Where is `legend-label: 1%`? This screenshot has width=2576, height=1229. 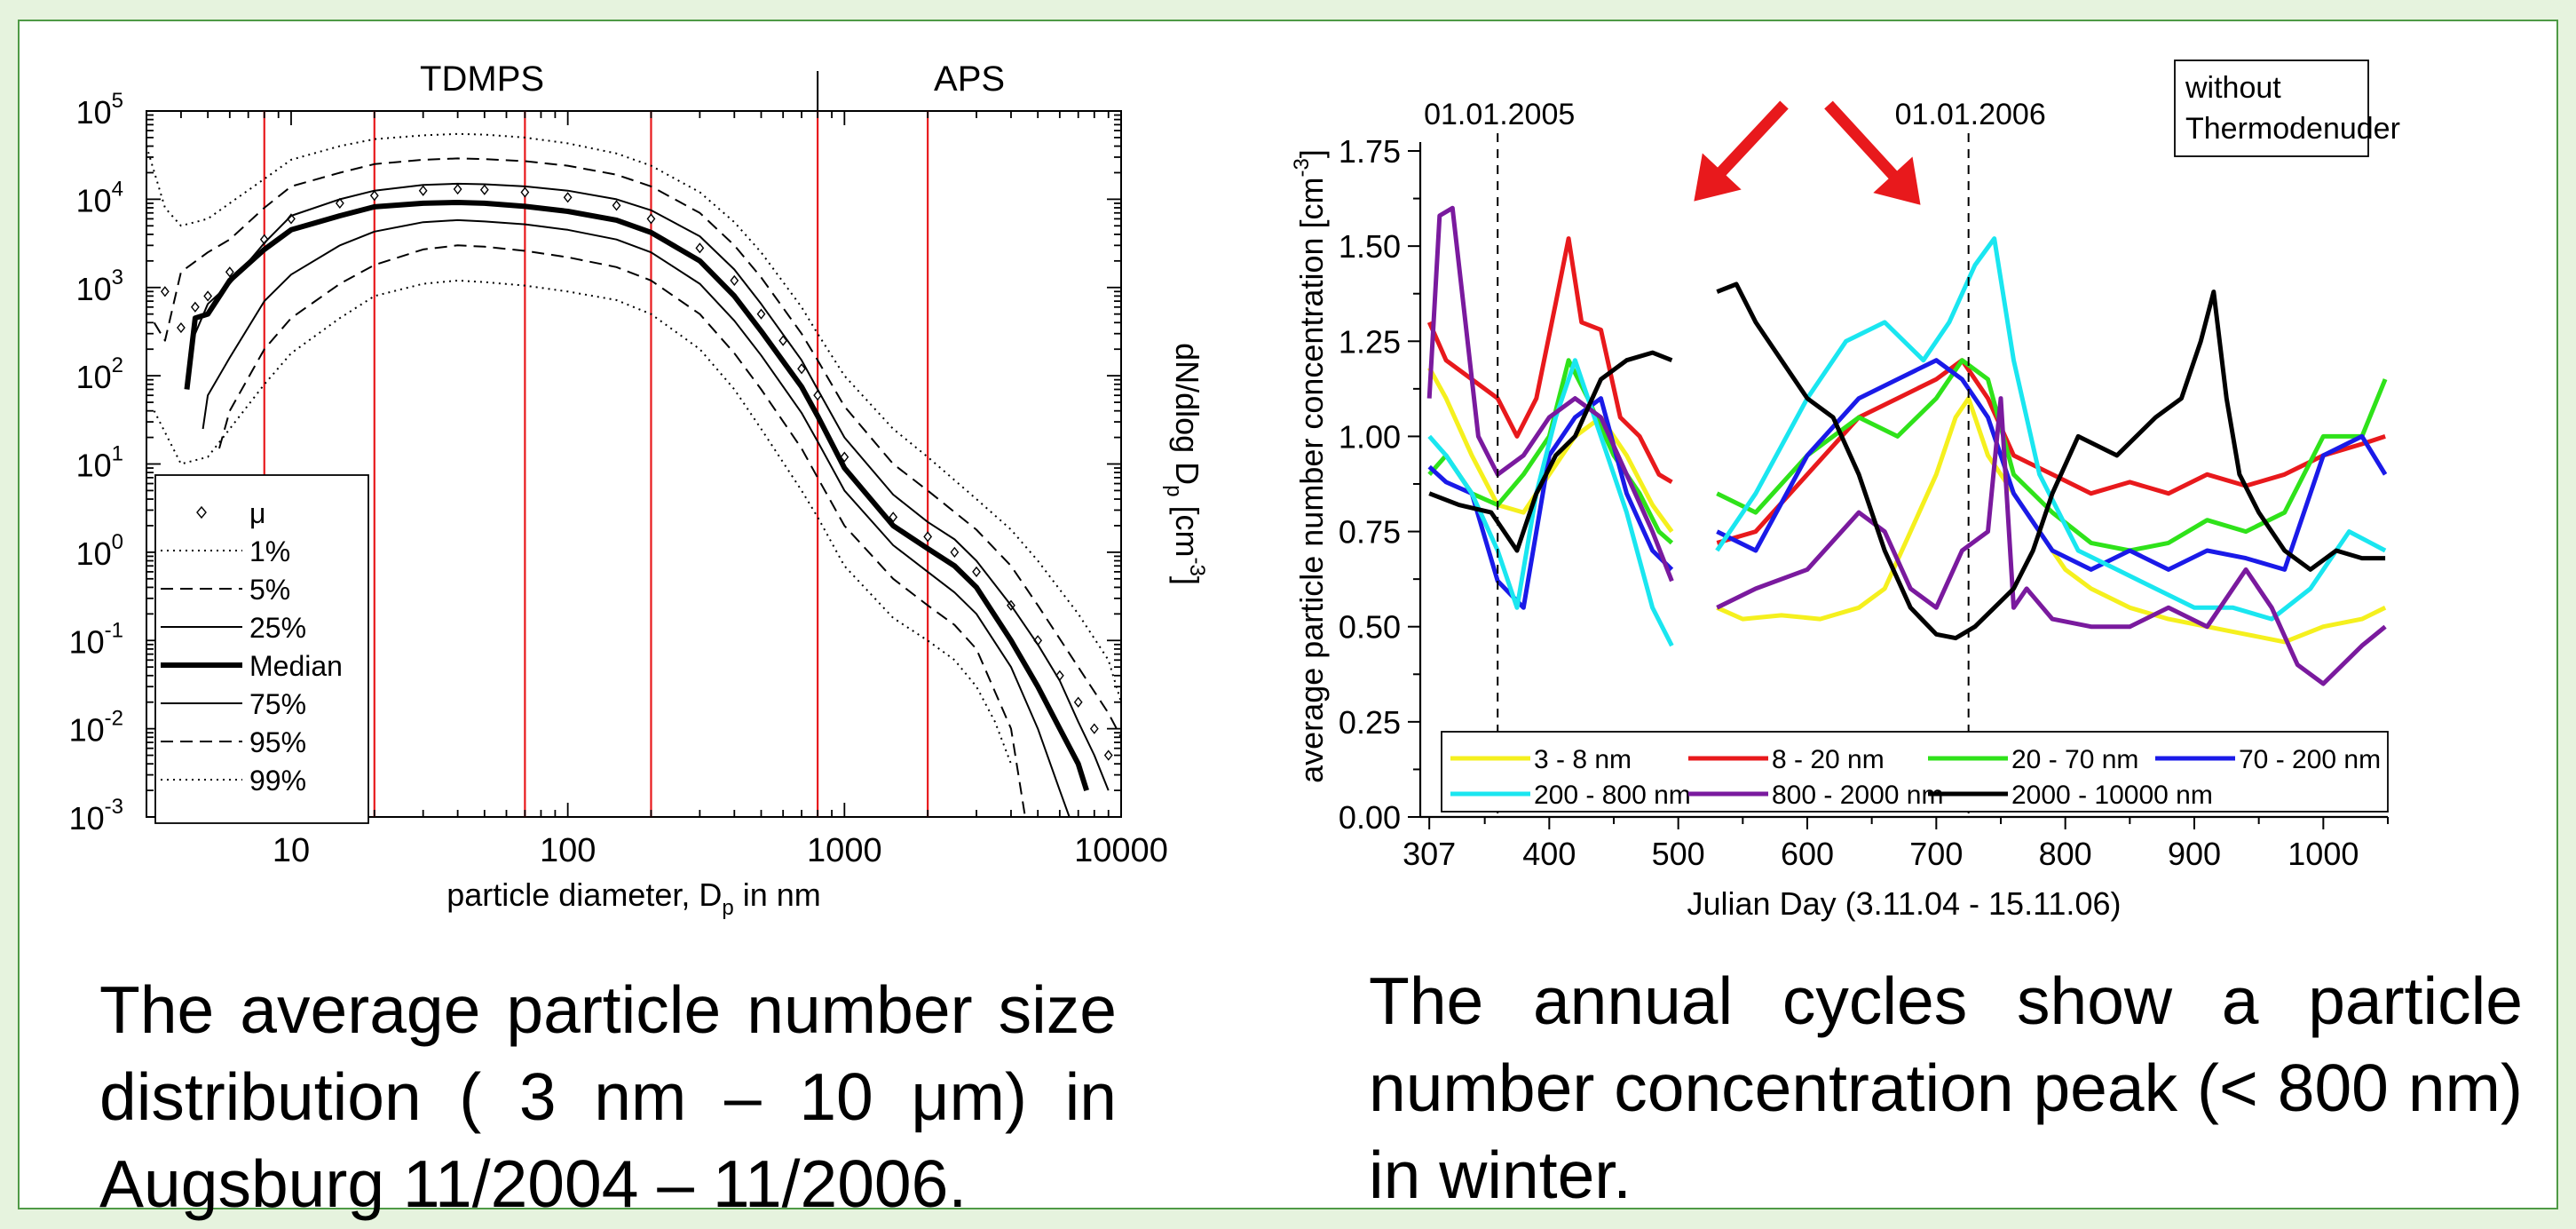
legend-label: 1% is located at coordinates (269, 551).